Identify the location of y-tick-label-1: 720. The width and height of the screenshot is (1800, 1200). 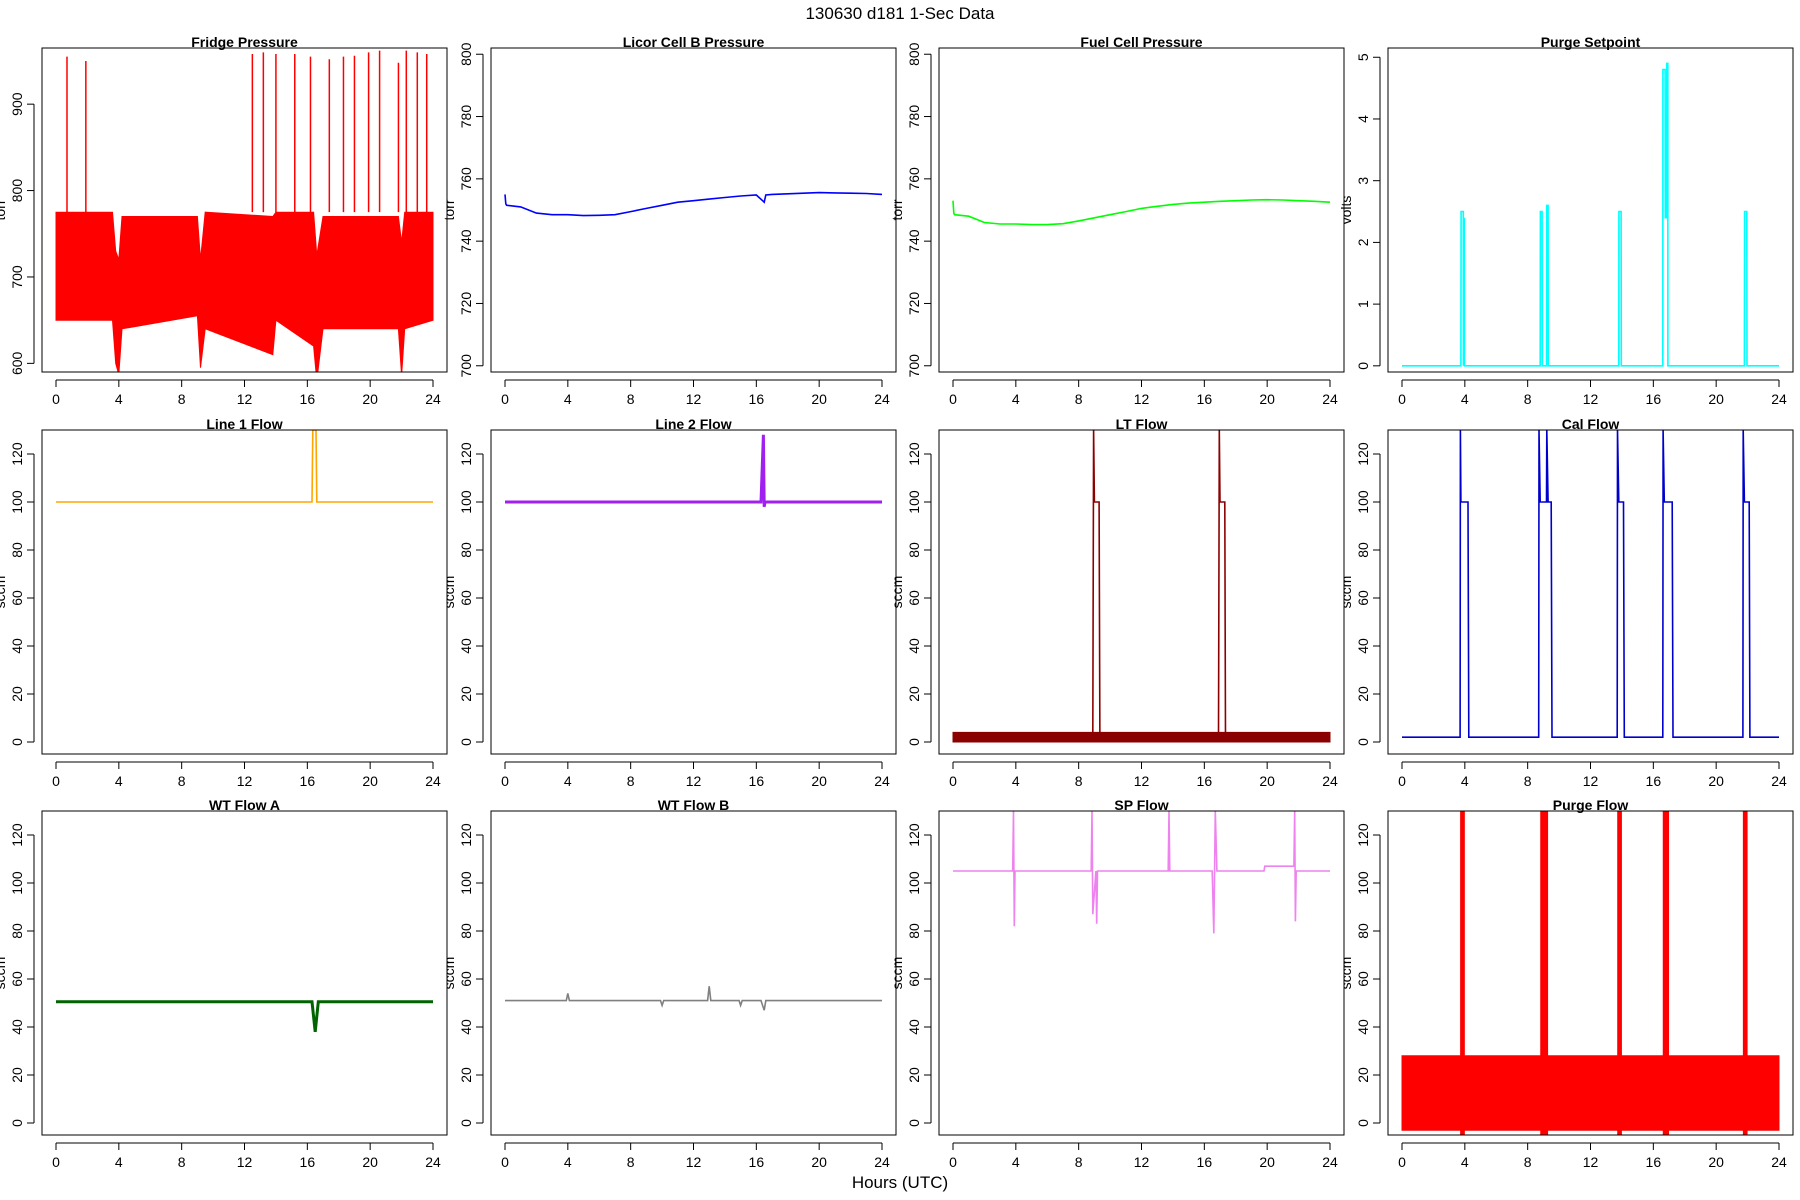
(466, 304).